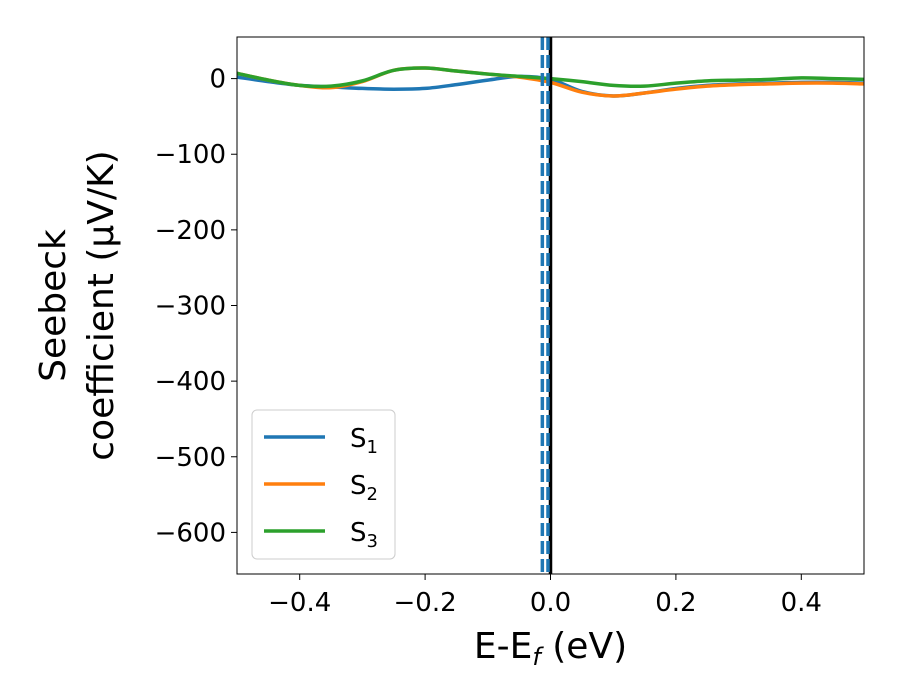 Image resolution: width=900 pixels, height=700 pixels. Describe the element at coordinates (364, 488) in the screenshot. I see `legend-label-s2: S2` at that location.